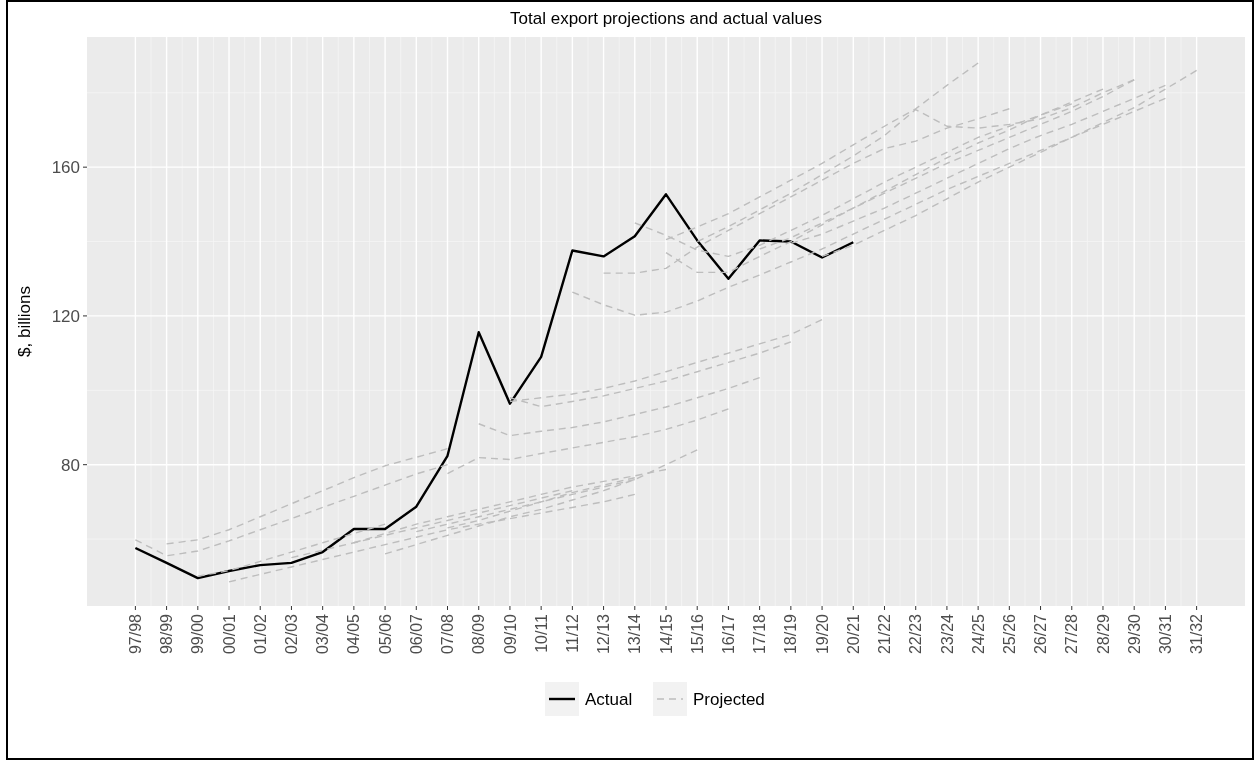 This screenshot has height=761, width=1257. I want to click on x-tick-label: 26/27, so click(1041, 634).